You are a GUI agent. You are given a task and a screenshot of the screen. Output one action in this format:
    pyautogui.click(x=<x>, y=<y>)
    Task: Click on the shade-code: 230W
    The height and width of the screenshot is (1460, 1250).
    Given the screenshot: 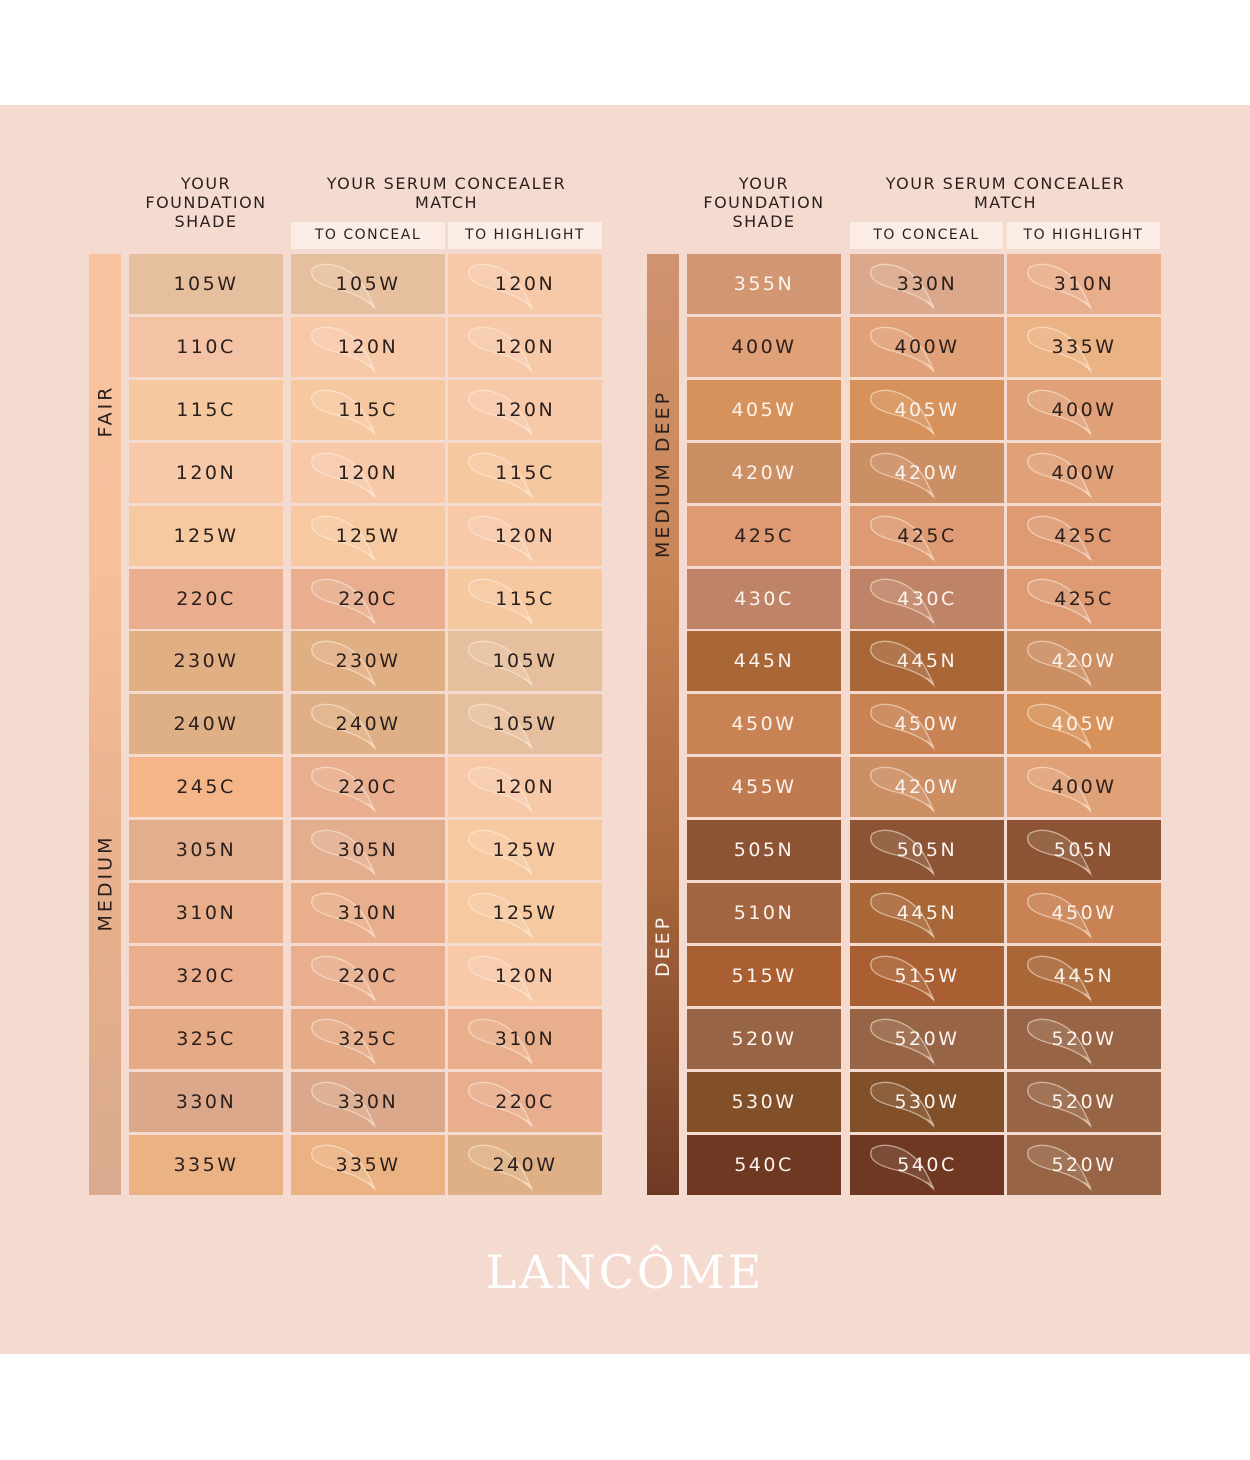 What is the action you would take?
    pyautogui.click(x=368, y=661)
    